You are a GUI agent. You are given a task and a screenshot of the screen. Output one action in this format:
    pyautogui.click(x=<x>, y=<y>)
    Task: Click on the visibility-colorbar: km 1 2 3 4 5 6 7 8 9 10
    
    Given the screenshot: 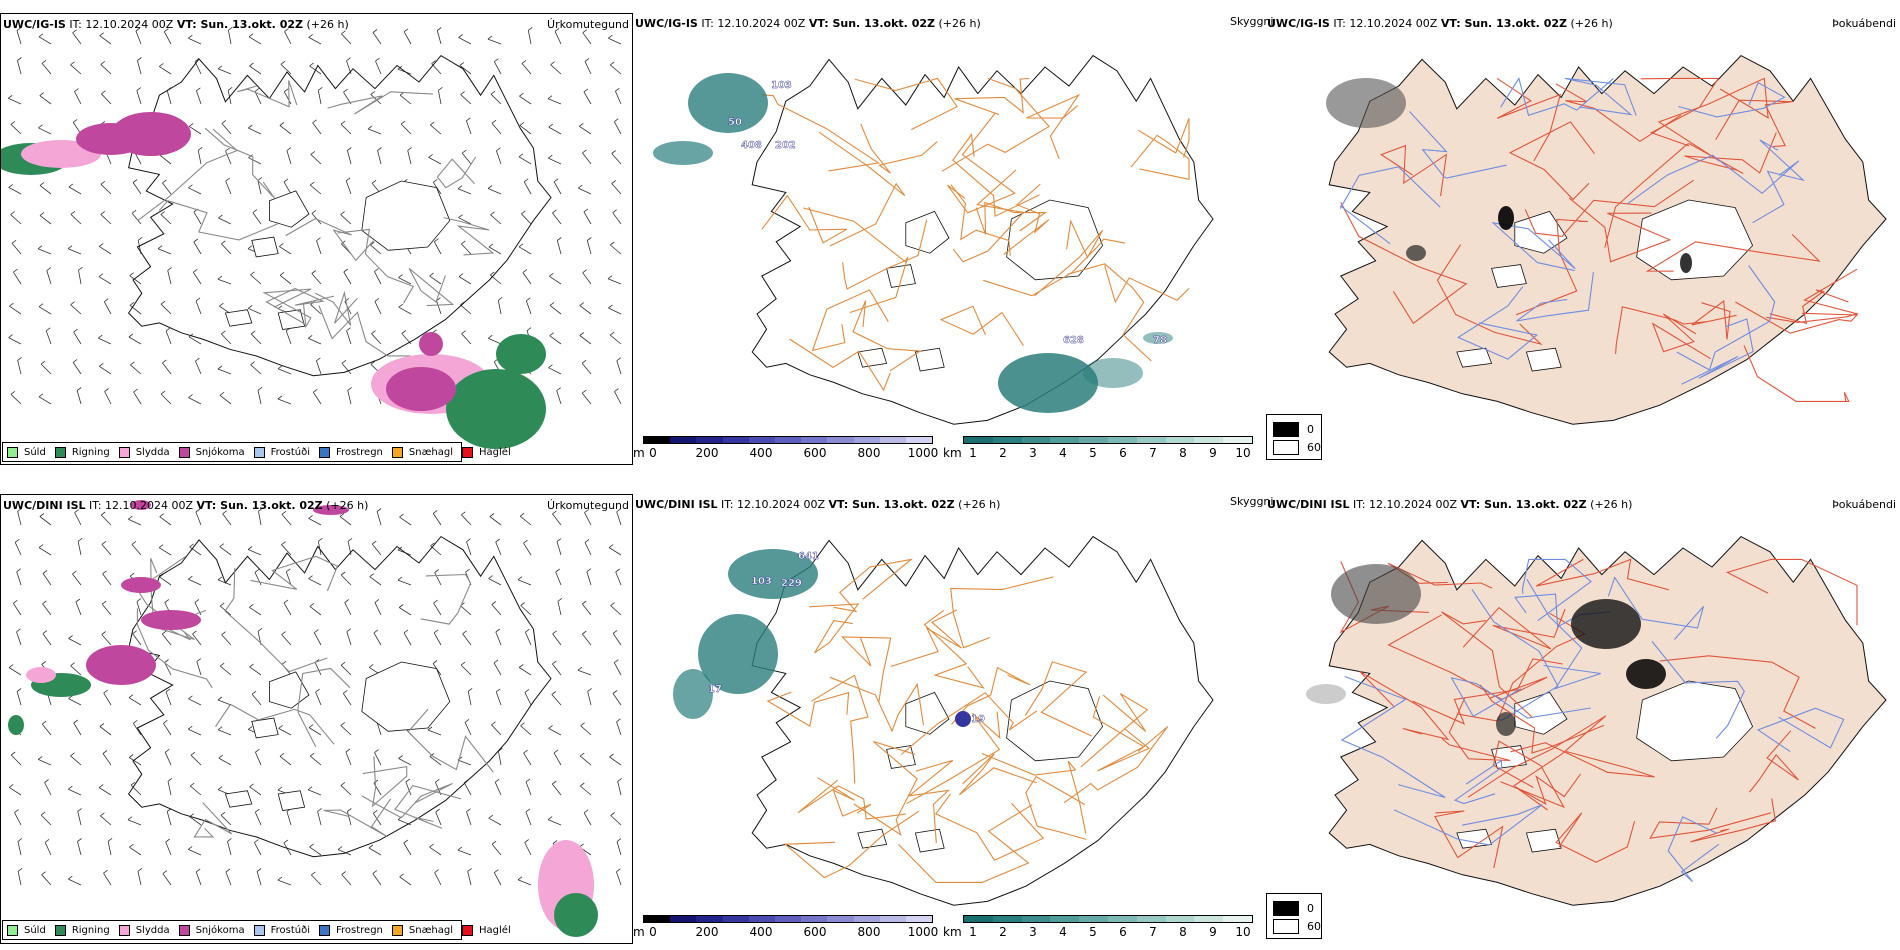 What is the action you would take?
    pyautogui.click(x=1100, y=928)
    